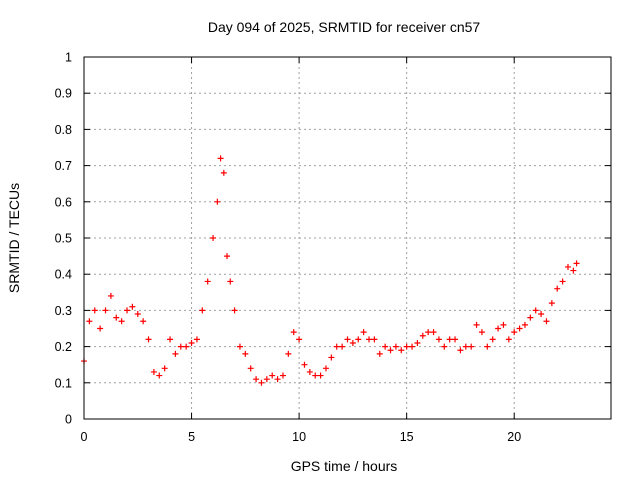 The height and width of the screenshot is (480, 640). I want to click on x-tick-label: 15, so click(407, 437).